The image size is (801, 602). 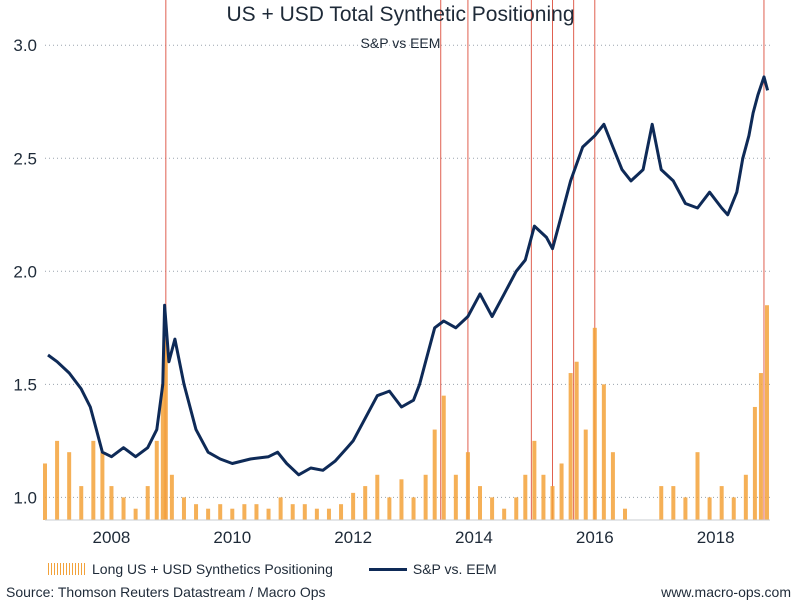 I want to click on legend-bars-label: Long US + USD Synthetics Positioning, so click(x=212, y=569).